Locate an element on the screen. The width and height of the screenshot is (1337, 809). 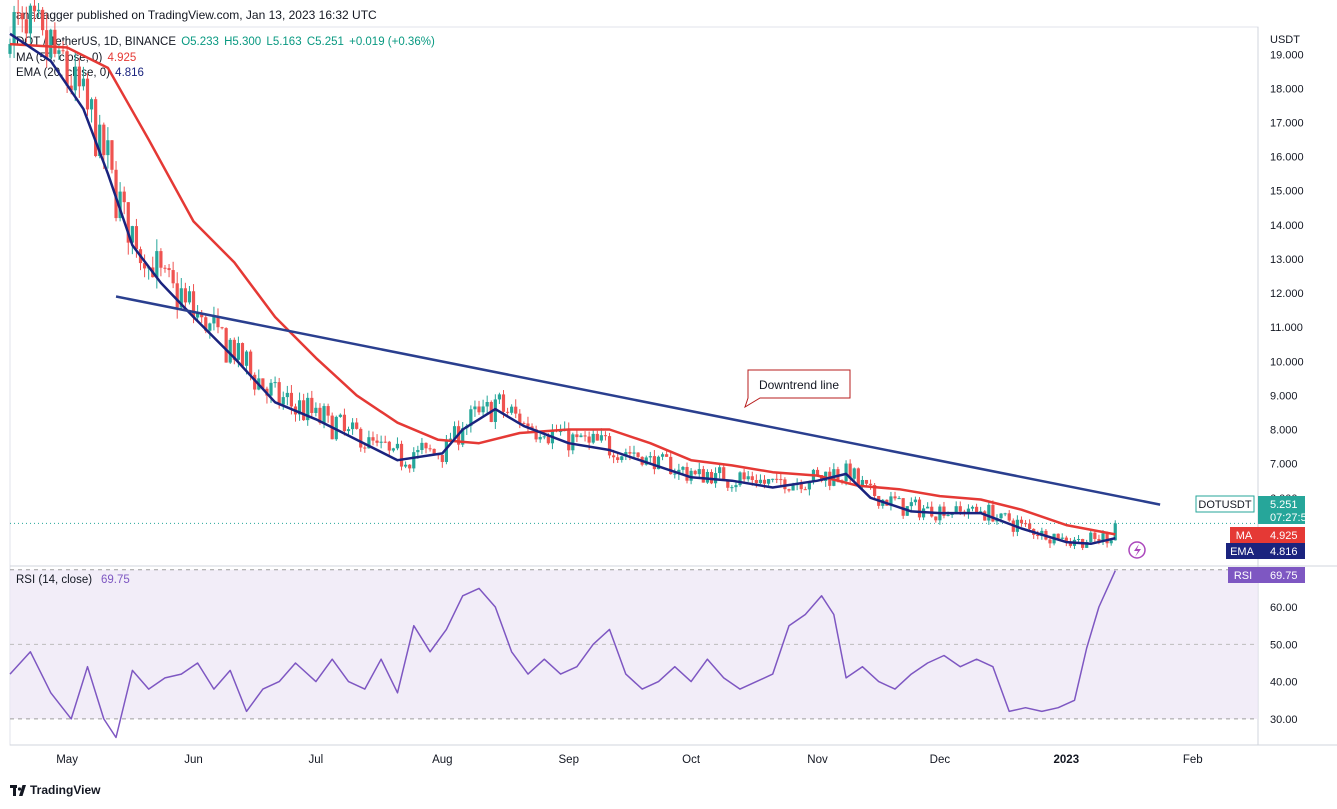
time-tick-label: Sep is located at coordinates (569, 760).